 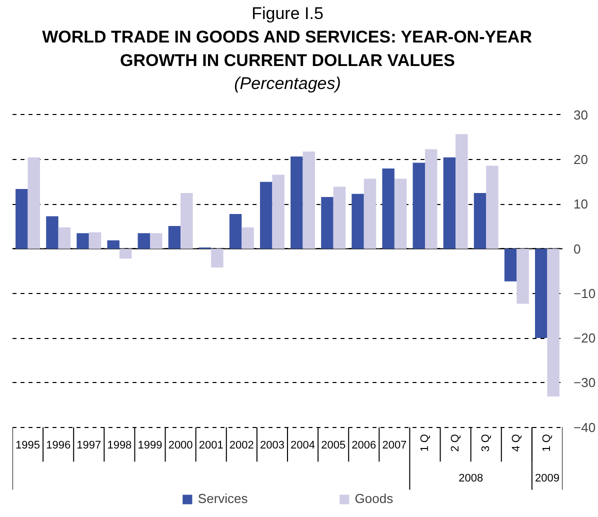 I want to click on x-tick-label: 2 Q, so click(x=456, y=443).